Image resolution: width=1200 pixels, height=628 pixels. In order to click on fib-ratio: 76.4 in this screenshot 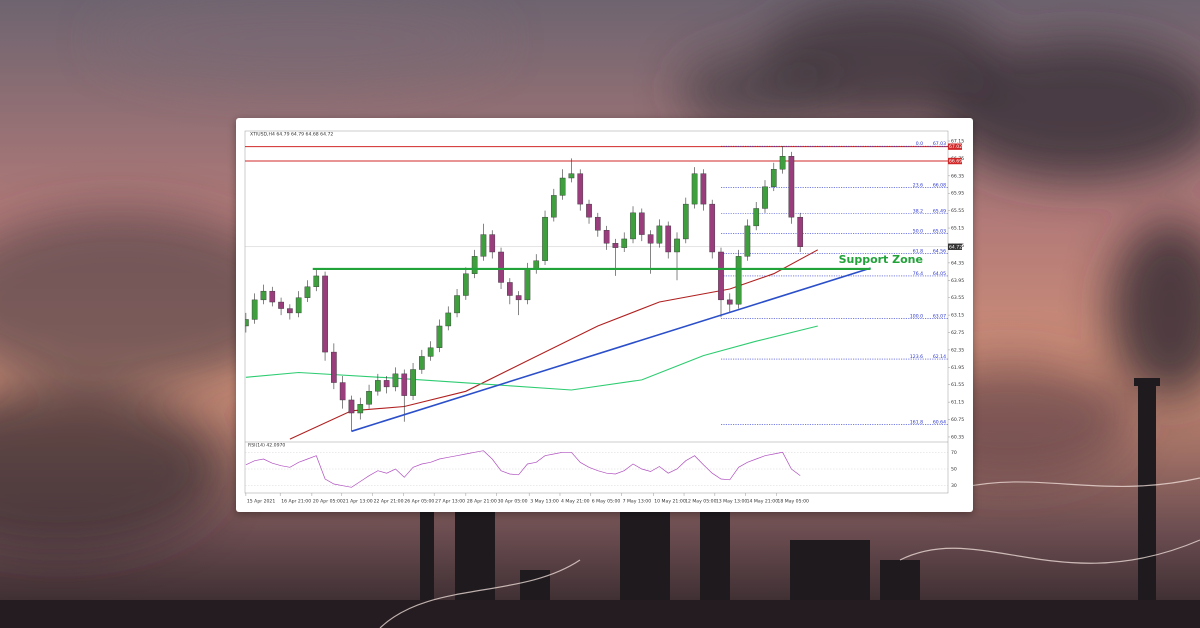, I will do `click(918, 274)`.